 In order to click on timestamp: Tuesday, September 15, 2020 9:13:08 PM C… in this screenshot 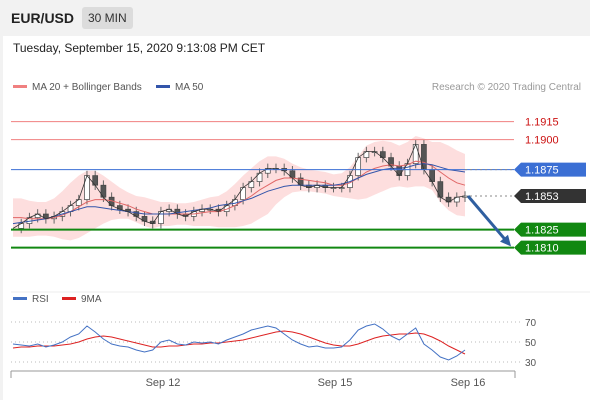, I will do `click(139, 48)`.